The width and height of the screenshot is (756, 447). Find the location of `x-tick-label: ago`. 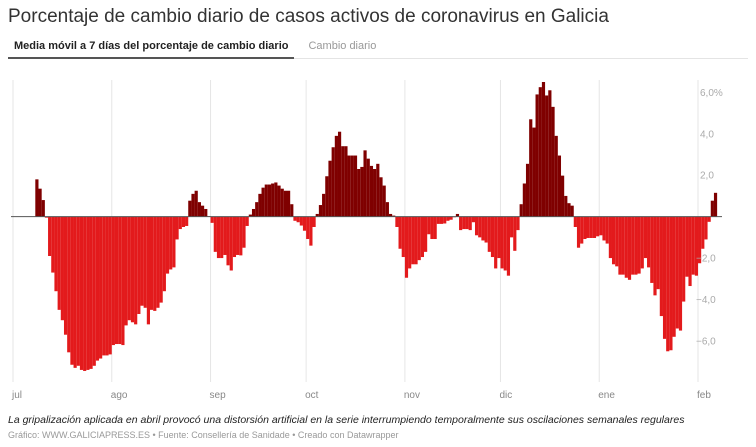

x-tick-label: ago is located at coordinates (119, 395).